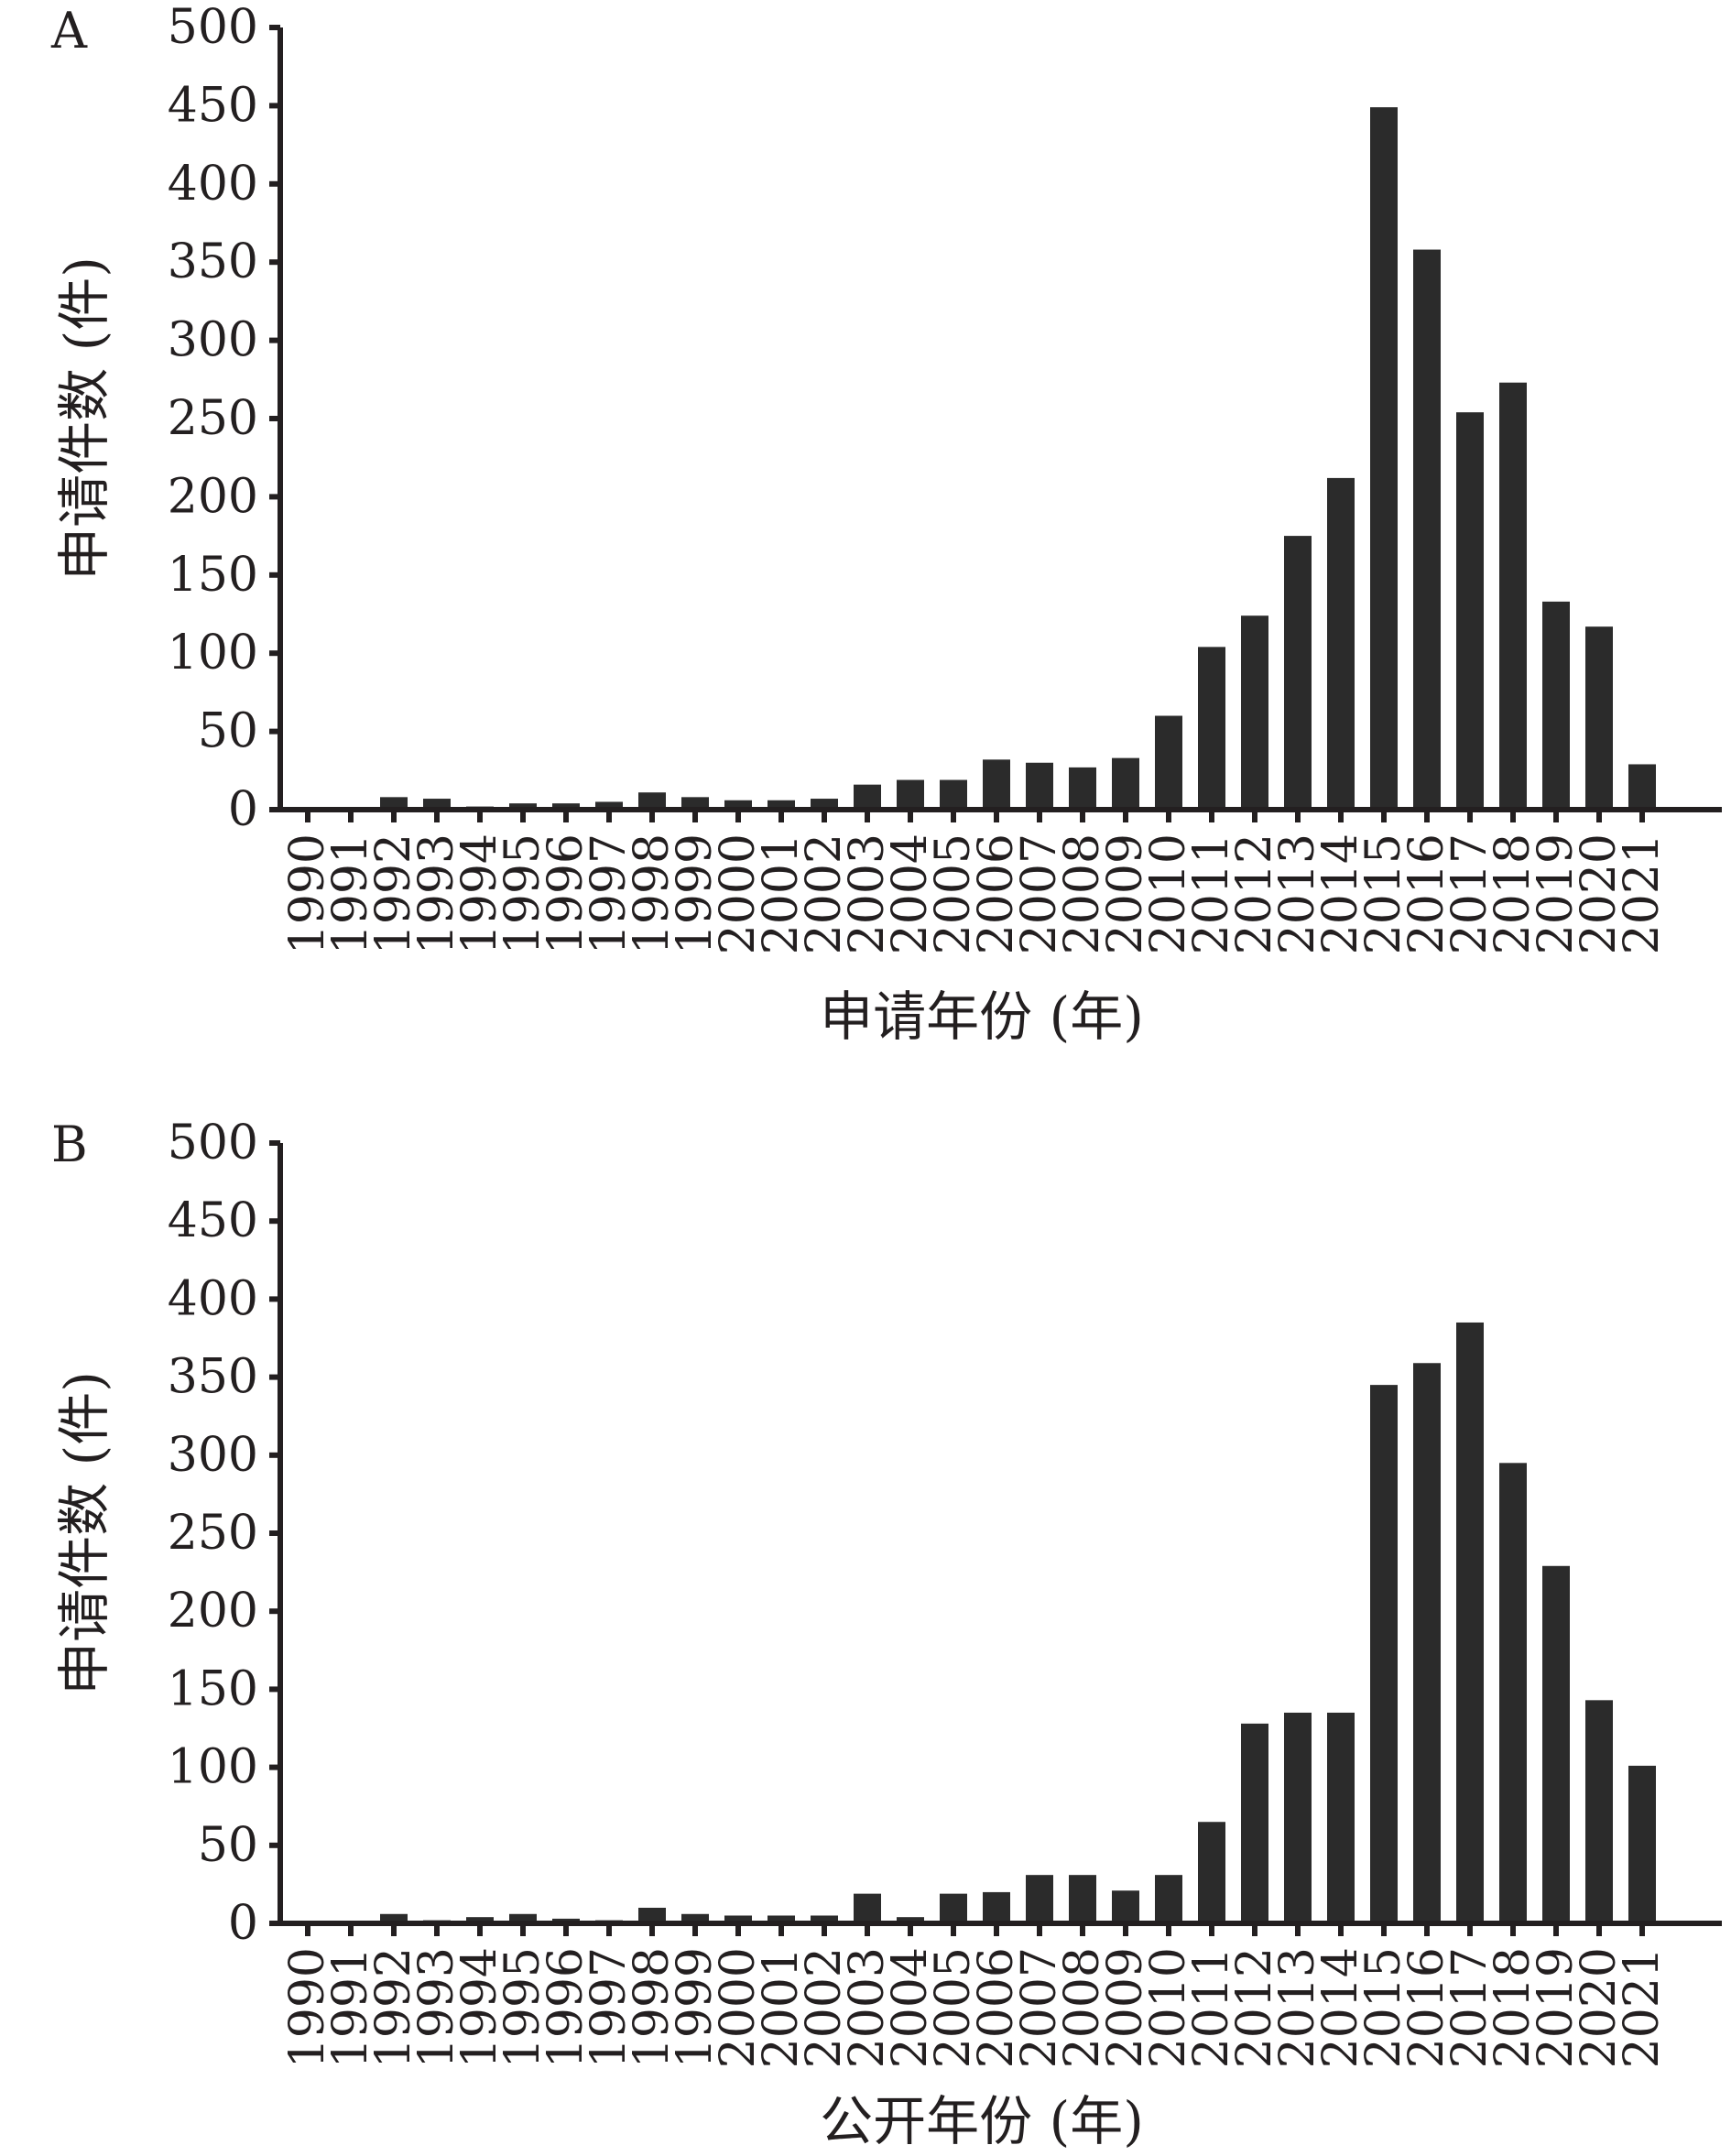  What do you see at coordinates (1470, 1622) in the screenshot?
I see `panel-b-bar-2017` at bounding box center [1470, 1622].